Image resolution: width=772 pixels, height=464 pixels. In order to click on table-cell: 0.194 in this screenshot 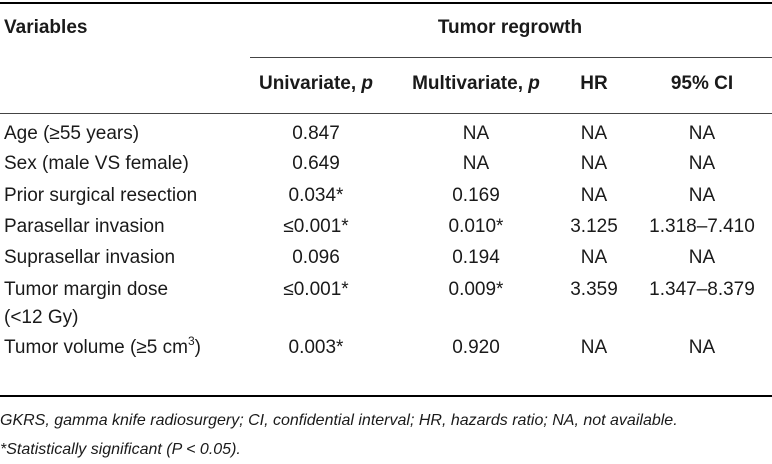, I will do `click(476, 257)`.